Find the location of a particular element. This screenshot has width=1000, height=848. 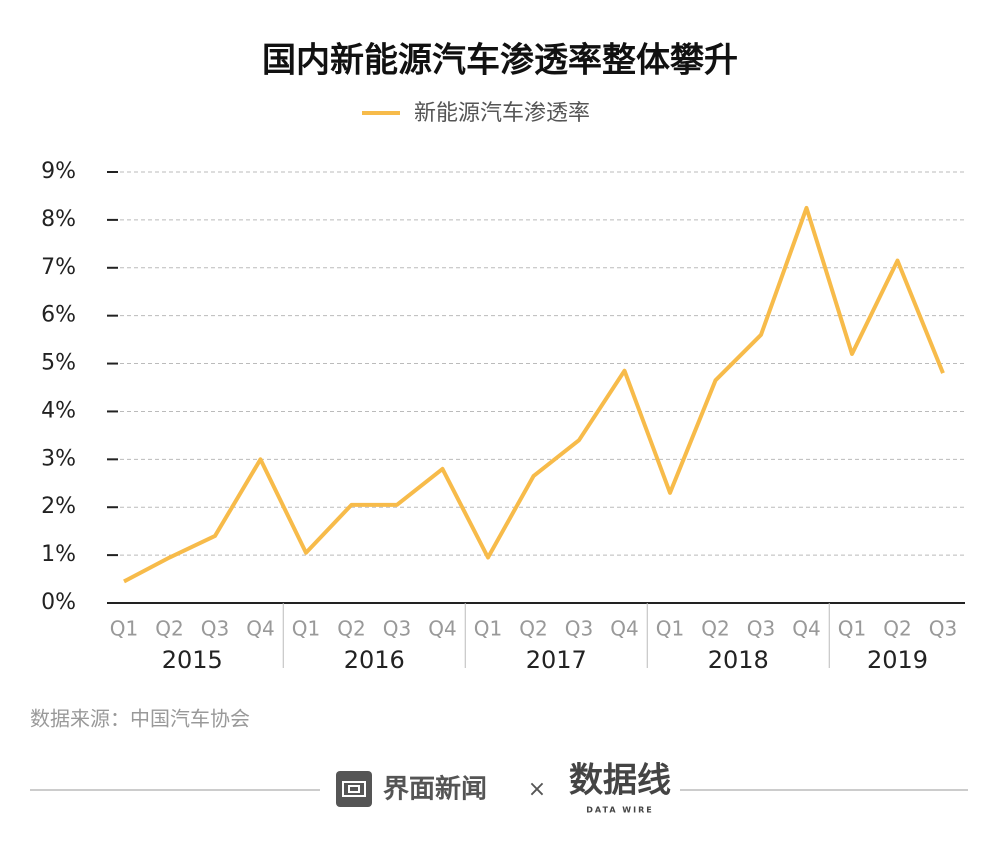

y-tick-label: 8% is located at coordinates (58, 219).